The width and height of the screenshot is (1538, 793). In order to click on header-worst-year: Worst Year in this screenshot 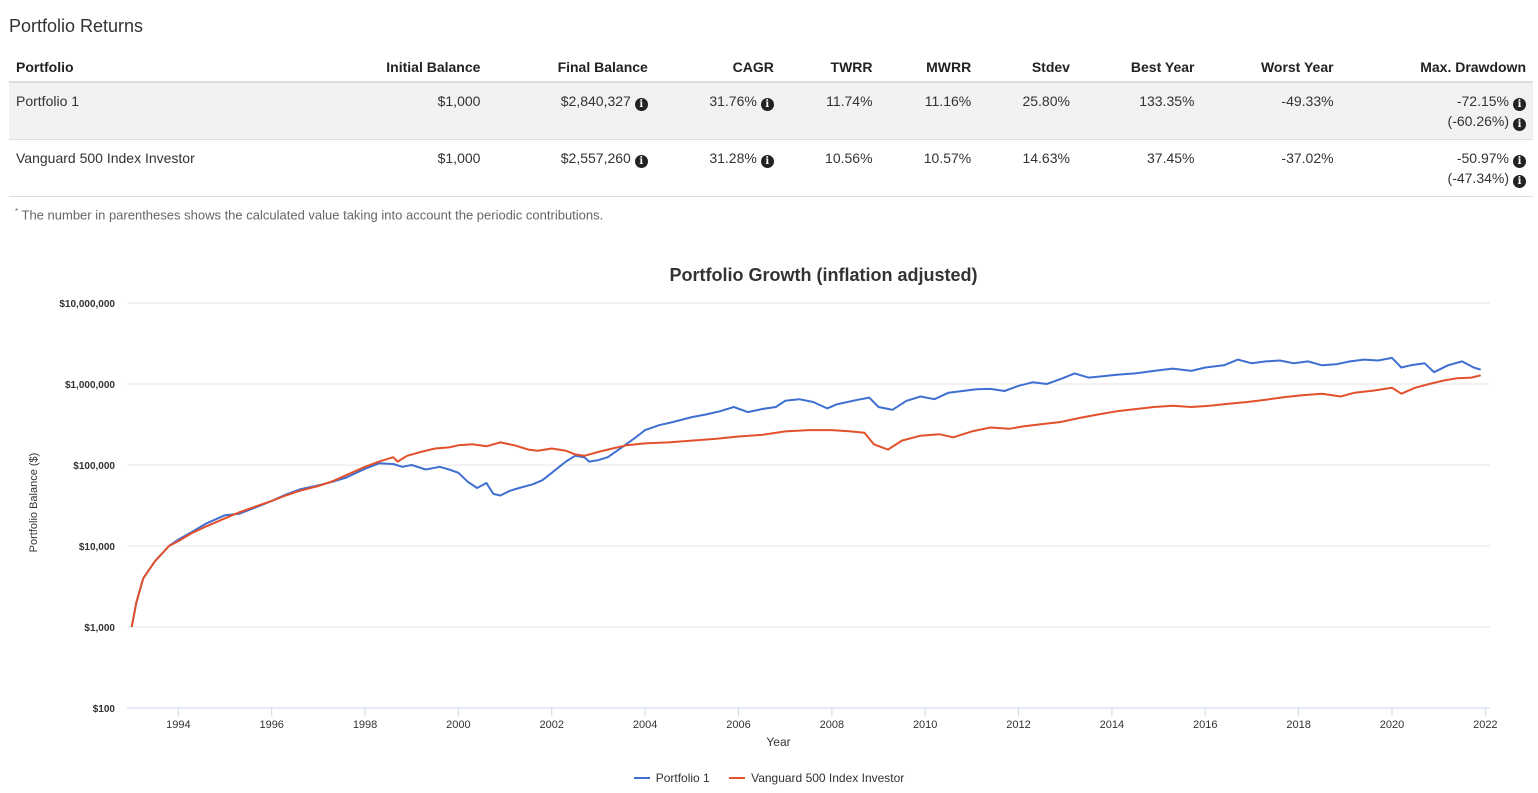, I will do `click(1271, 66)`.